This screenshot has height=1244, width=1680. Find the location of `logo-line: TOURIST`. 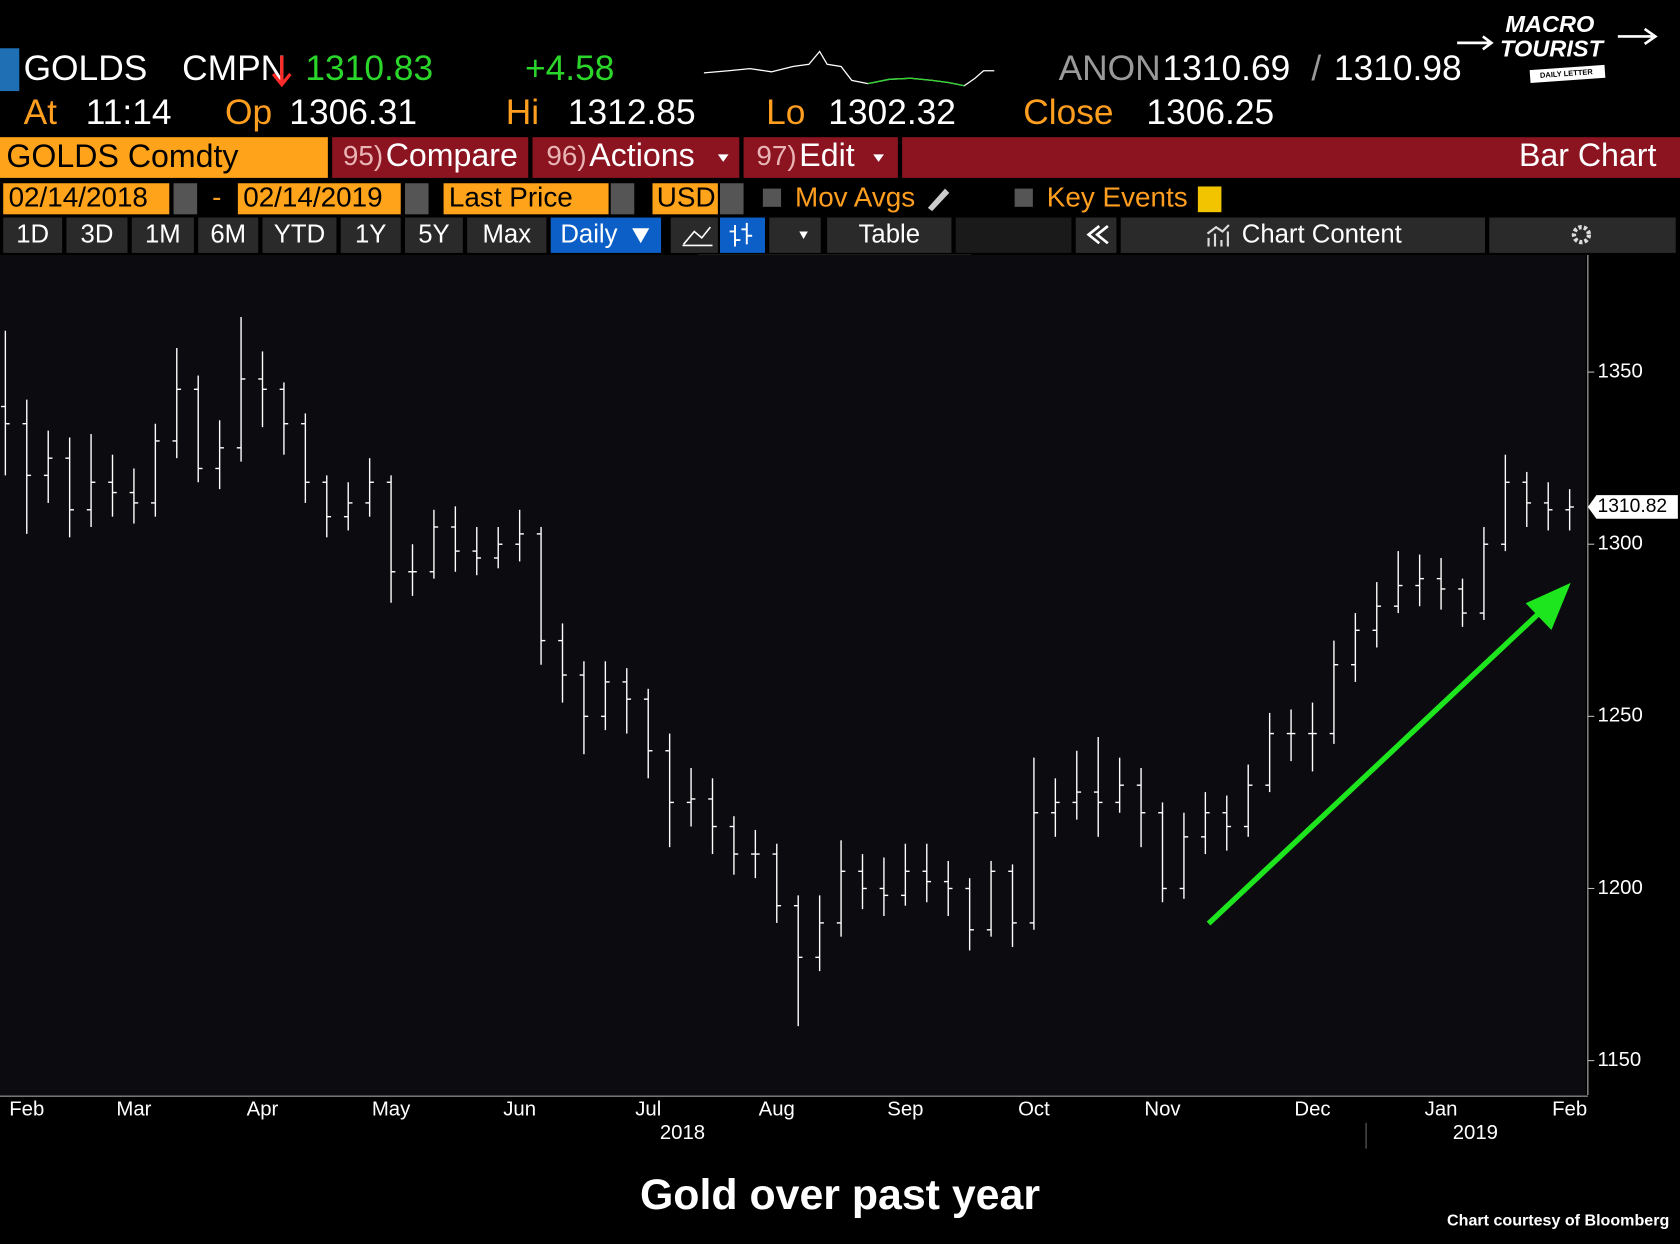

logo-line: TOURIST is located at coordinates (1553, 49).